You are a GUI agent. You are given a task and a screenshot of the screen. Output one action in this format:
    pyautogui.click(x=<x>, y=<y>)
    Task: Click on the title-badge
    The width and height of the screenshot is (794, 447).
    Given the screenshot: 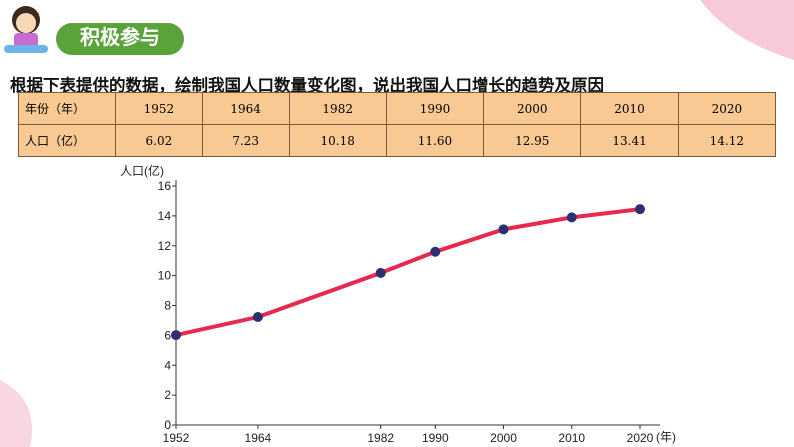 What is the action you would take?
    pyautogui.click(x=120, y=39)
    